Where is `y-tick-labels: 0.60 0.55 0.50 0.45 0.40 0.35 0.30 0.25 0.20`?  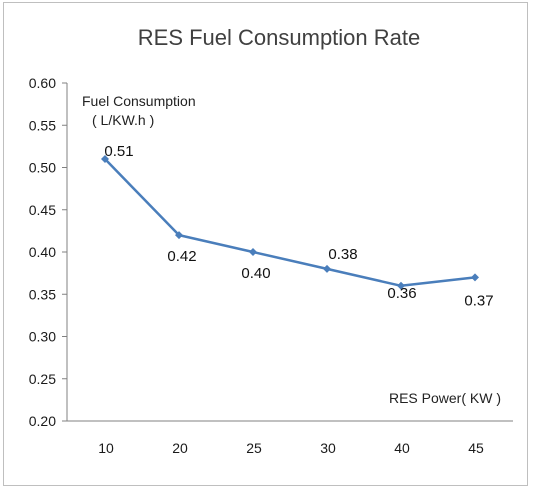 y-tick-labels: 0.60 0.55 0.50 0.45 0.40 0.35 0.30 0.25 0.20 is located at coordinates (48, 252).